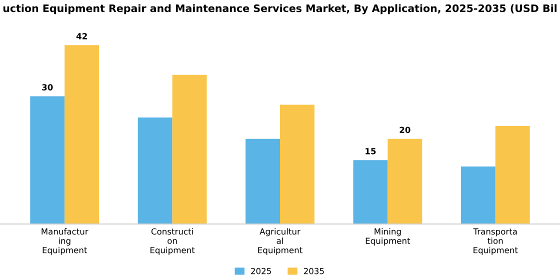 This screenshot has width=560, height=280. What do you see at coordinates (47, 87) in the screenshot?
I see `data-label: 30` at bounding box center [47, 87].